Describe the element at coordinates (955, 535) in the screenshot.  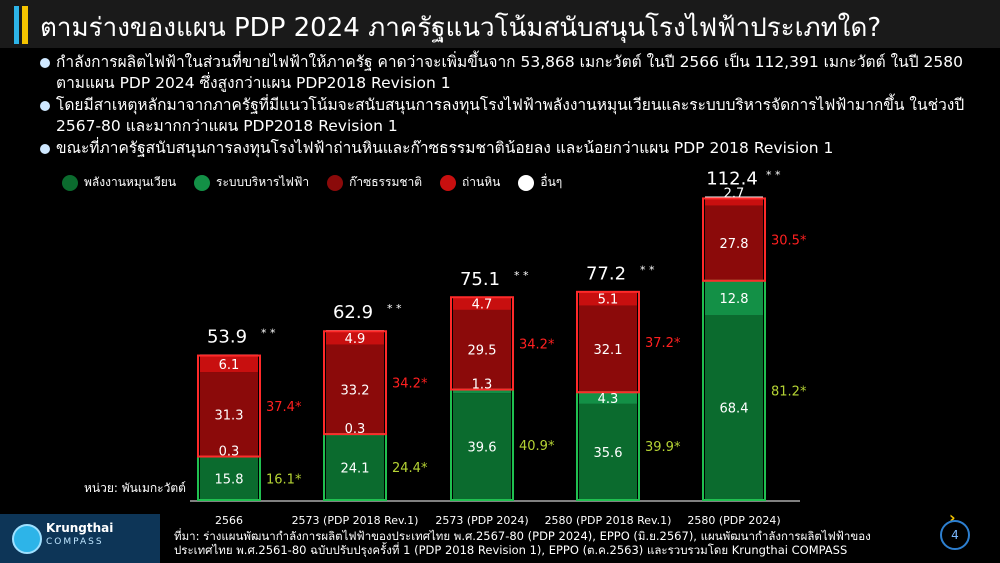
I see `page-number: 4` at that location.